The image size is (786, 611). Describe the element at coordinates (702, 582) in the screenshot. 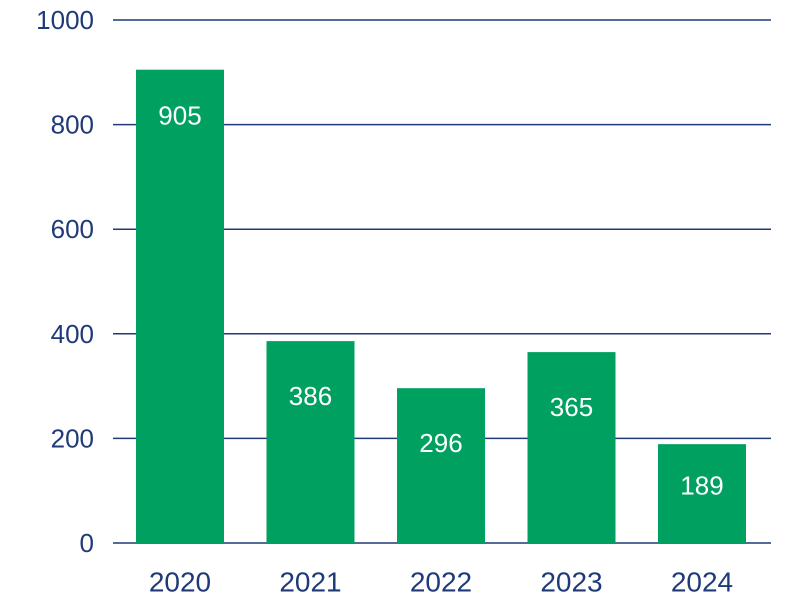

I see `x-tick-label-2024: 2024` at that location.